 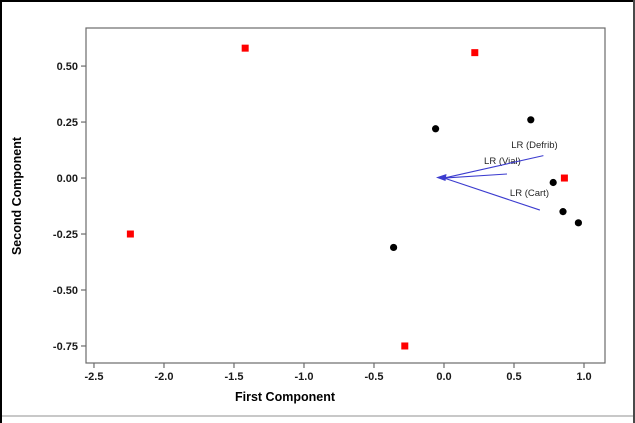 I want to click on window-border-top, so click(x=317, y=1).